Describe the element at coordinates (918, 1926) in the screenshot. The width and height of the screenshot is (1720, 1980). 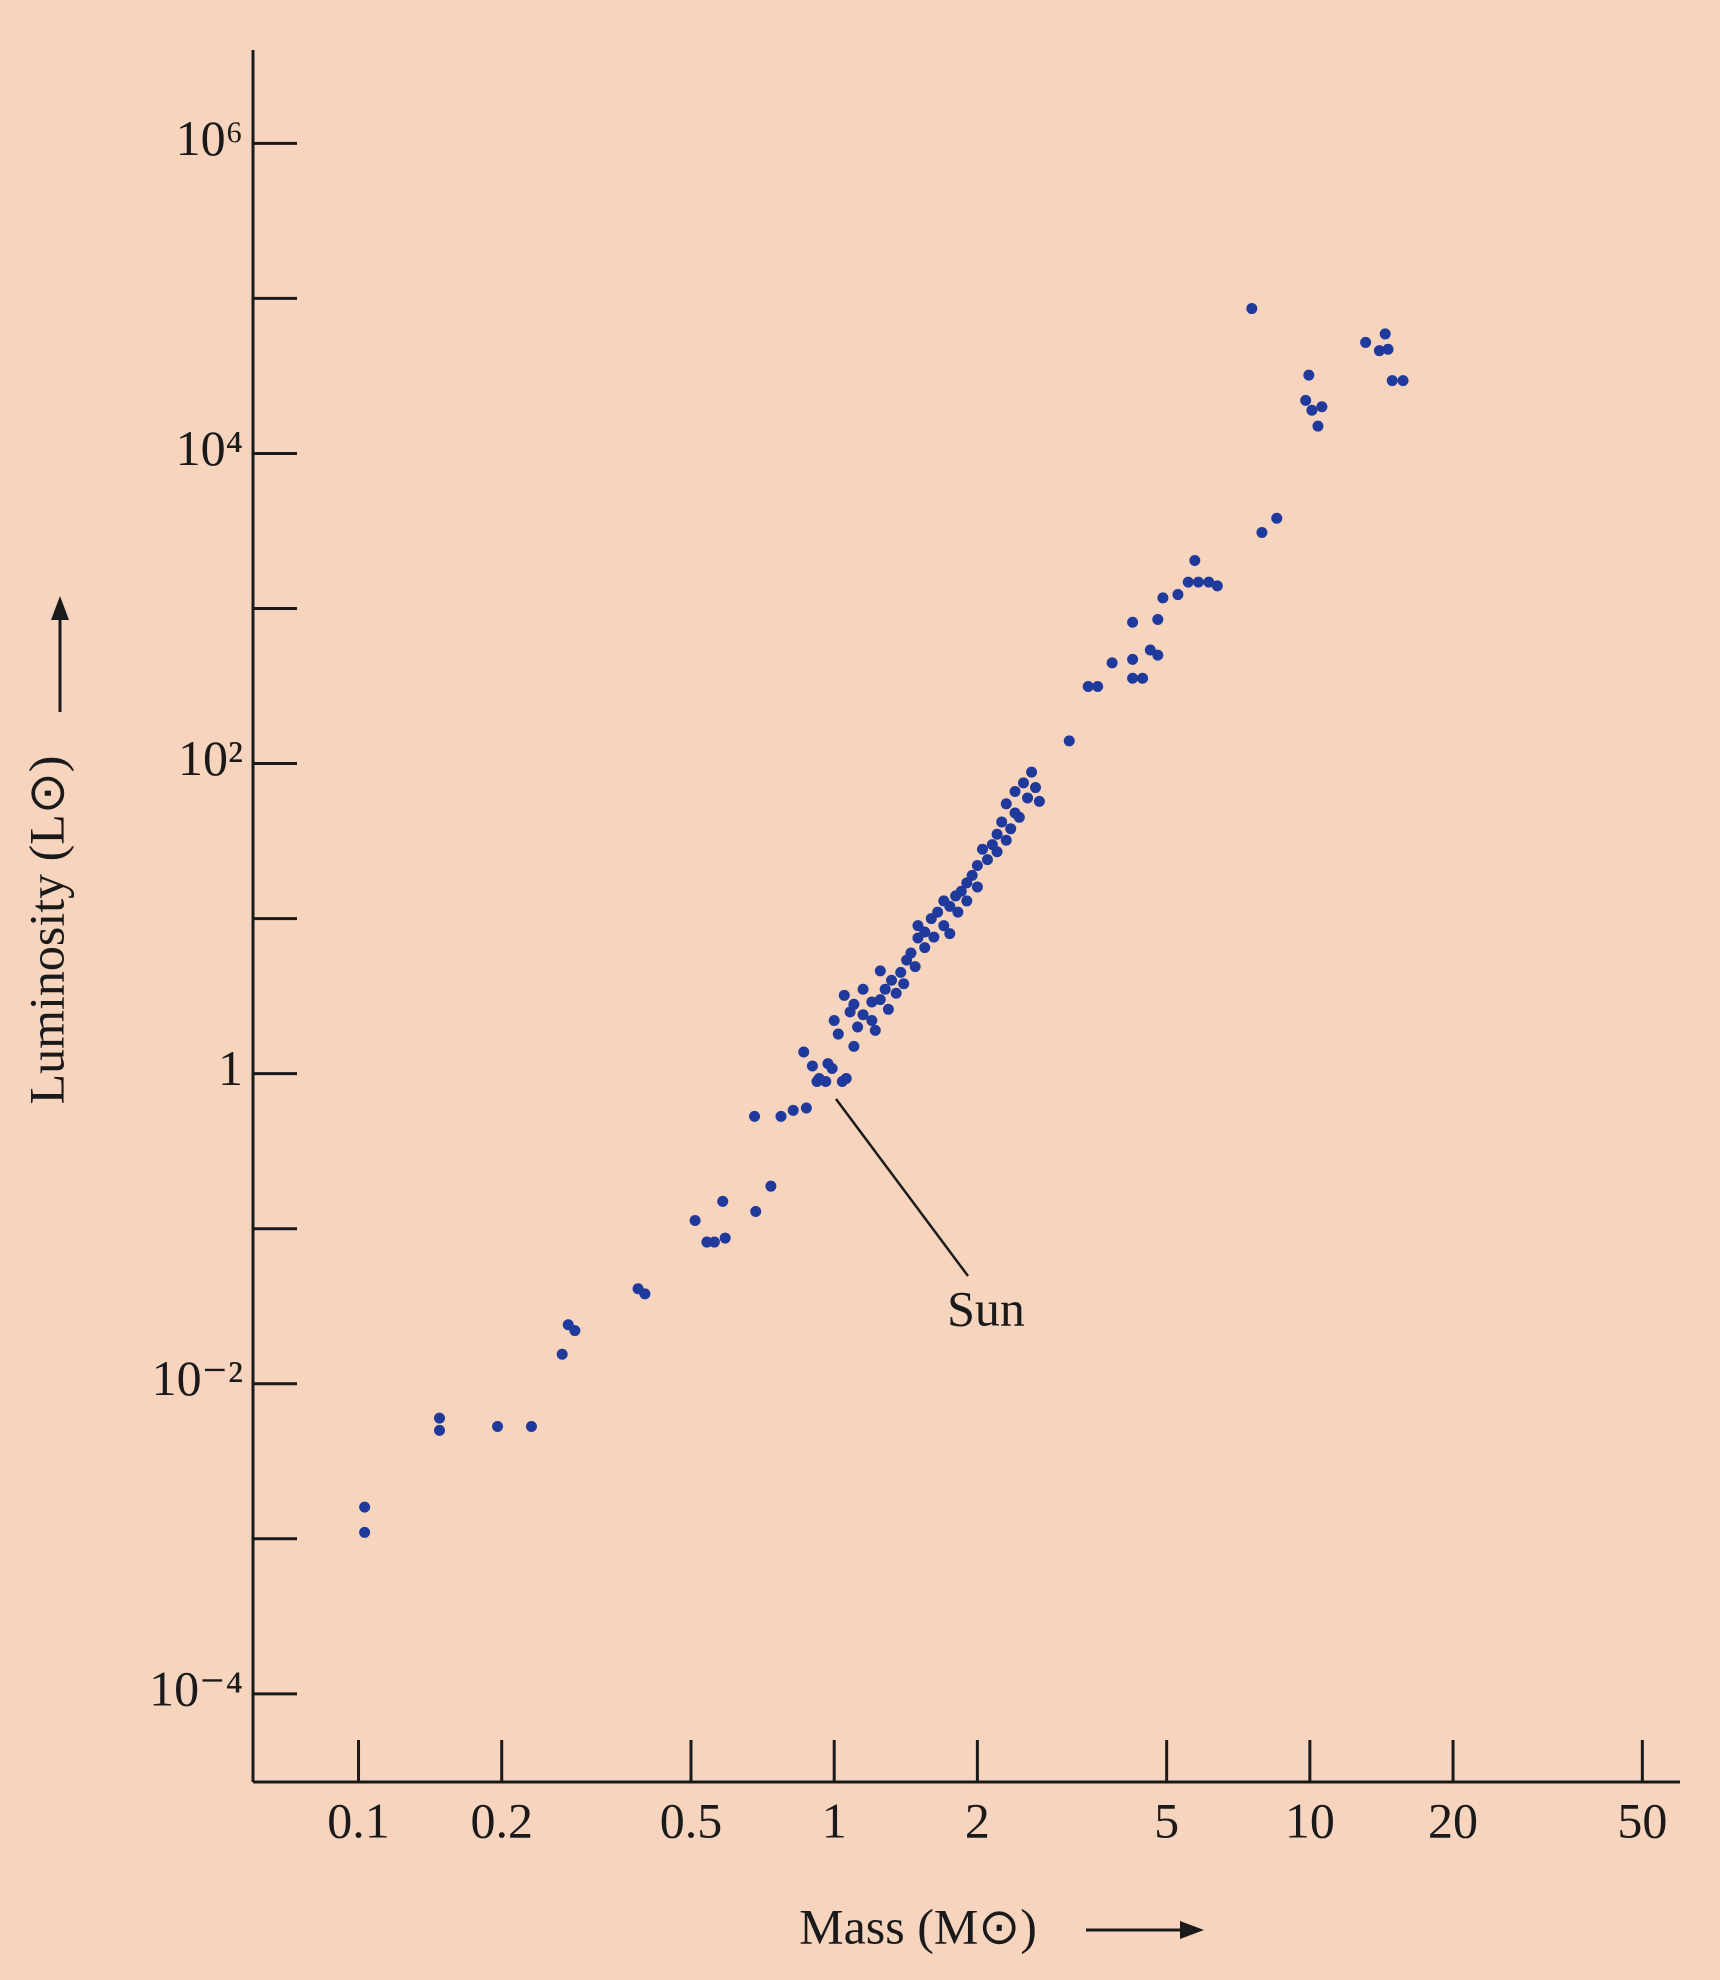
I see `x-axis-title: Mass (M⊙)` at that location.